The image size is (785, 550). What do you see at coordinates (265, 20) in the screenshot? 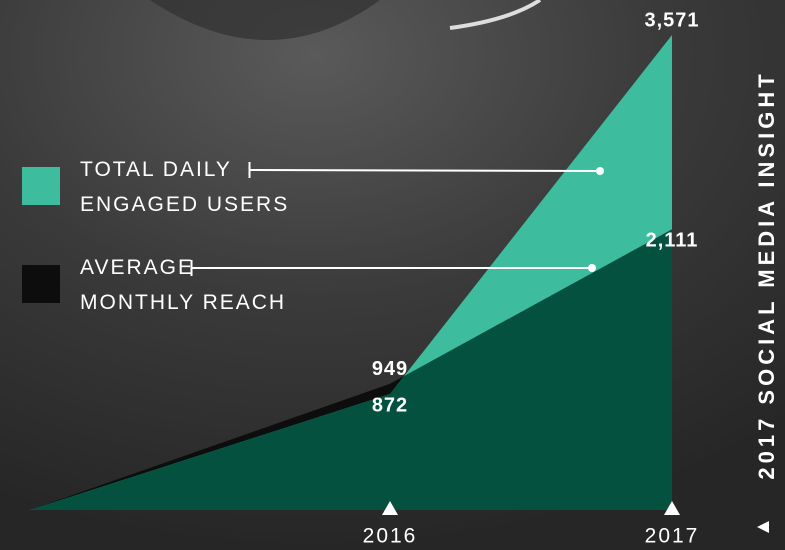
I see `background-shape` at bounding box center [265, 20].